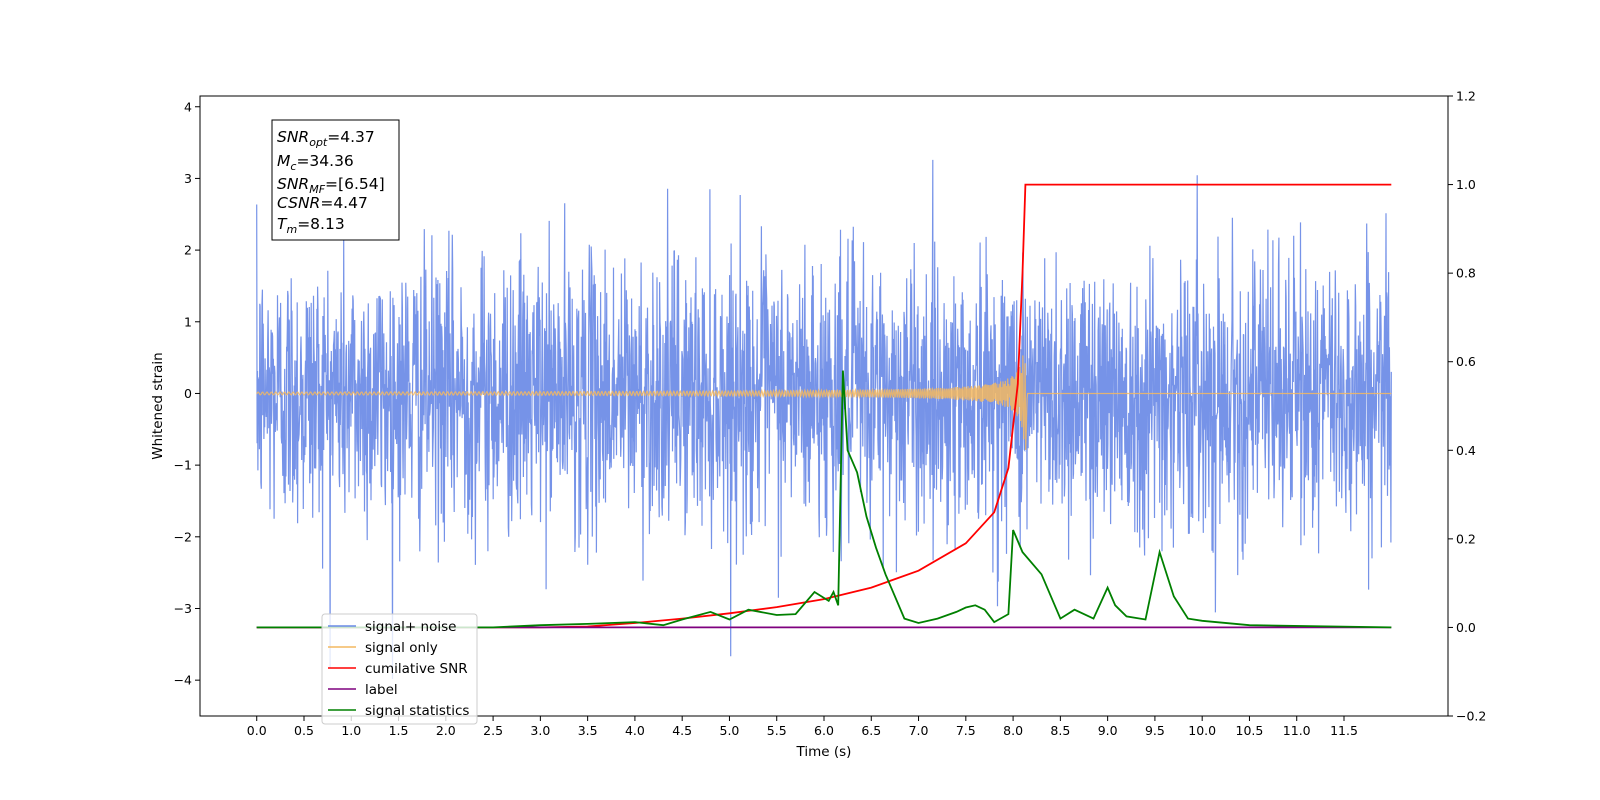 Image resolution: width=1600 pixels, height=800 pixels. I want to click on x-tick-label: 5.0, so click(730, 730).